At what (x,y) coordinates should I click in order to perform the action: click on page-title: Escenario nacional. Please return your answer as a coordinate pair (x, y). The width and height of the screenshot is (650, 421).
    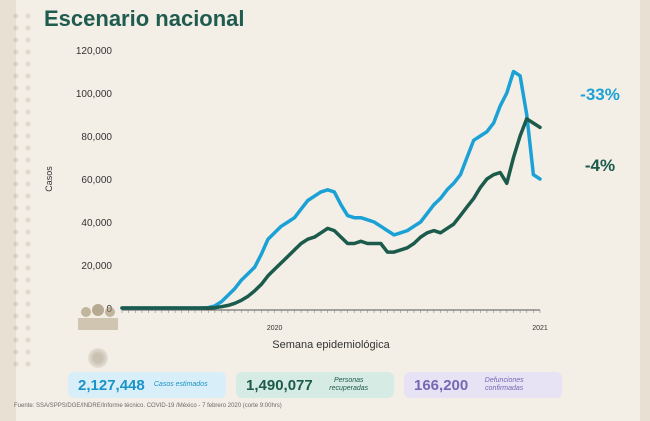
    Looking at the image, I should click on (144, 18).